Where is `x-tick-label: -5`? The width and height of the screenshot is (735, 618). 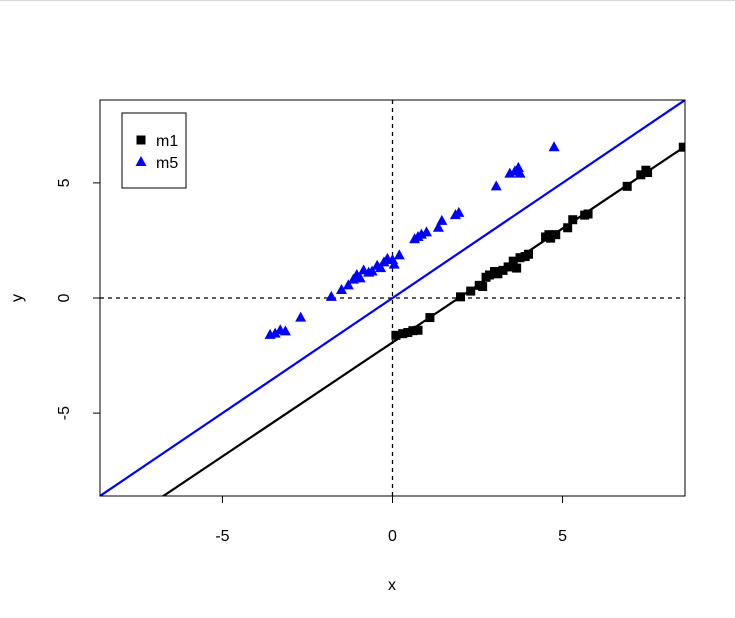
x-tick-label: -5 is located at coordinates (222, 536).